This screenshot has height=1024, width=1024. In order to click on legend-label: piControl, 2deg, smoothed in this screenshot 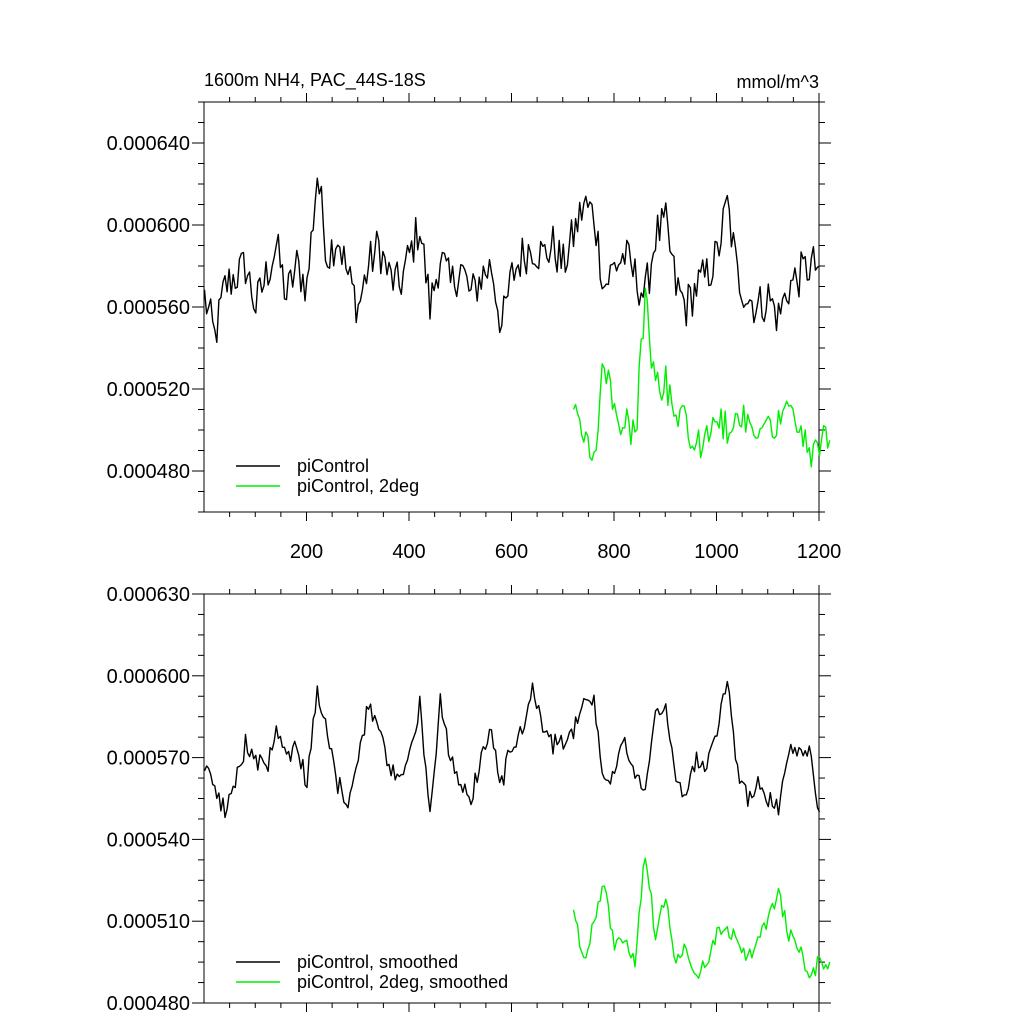, I will do `click(402, 982)`.